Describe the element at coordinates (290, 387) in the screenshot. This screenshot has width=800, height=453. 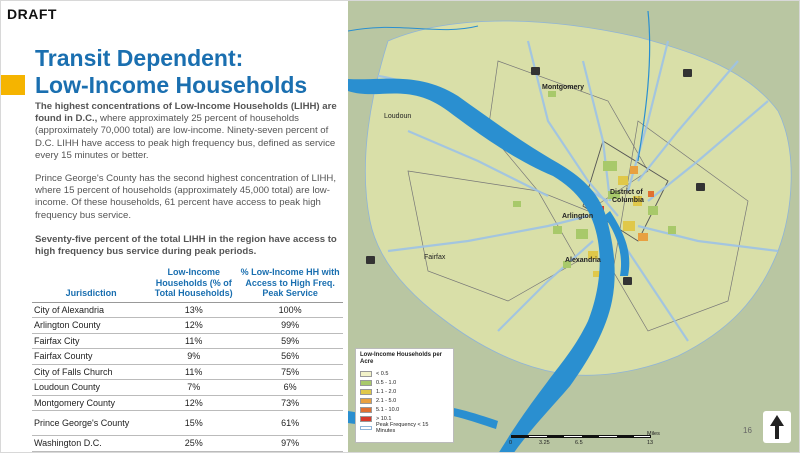
I see `cell-access-share: 6%` at that location.